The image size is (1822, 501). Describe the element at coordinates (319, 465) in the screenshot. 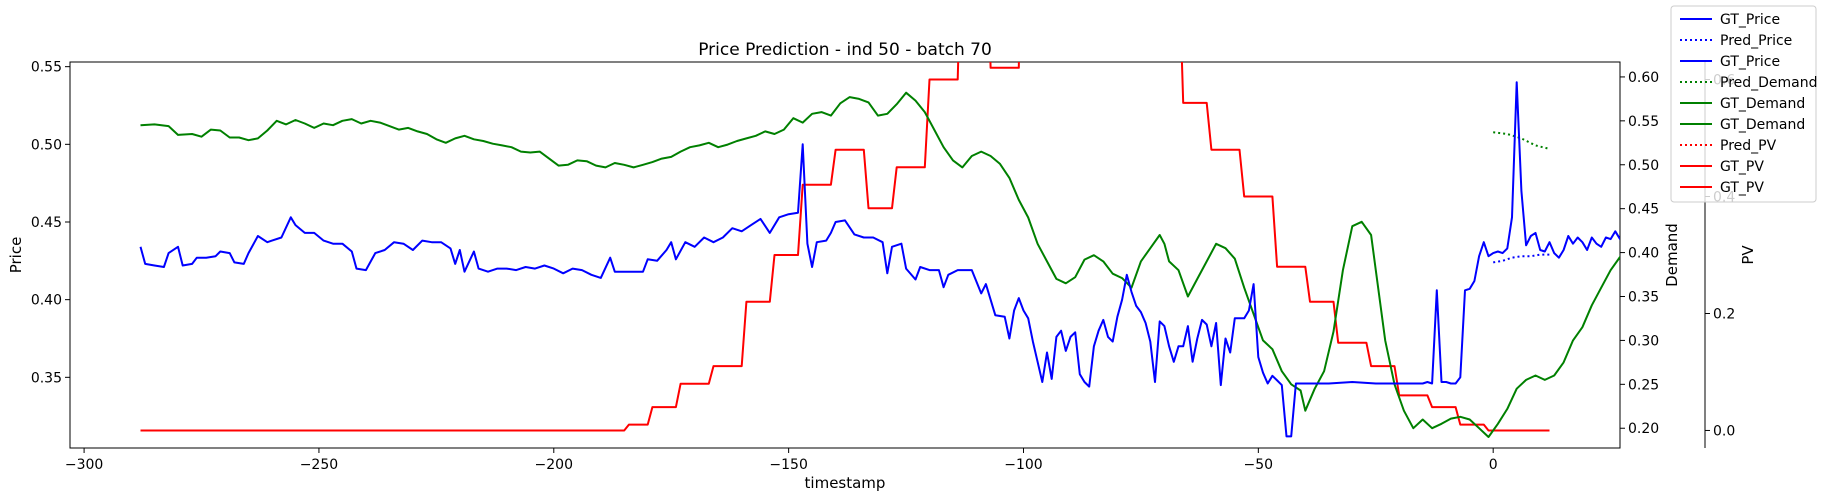

I see `x-tick-label: −250` at that location.